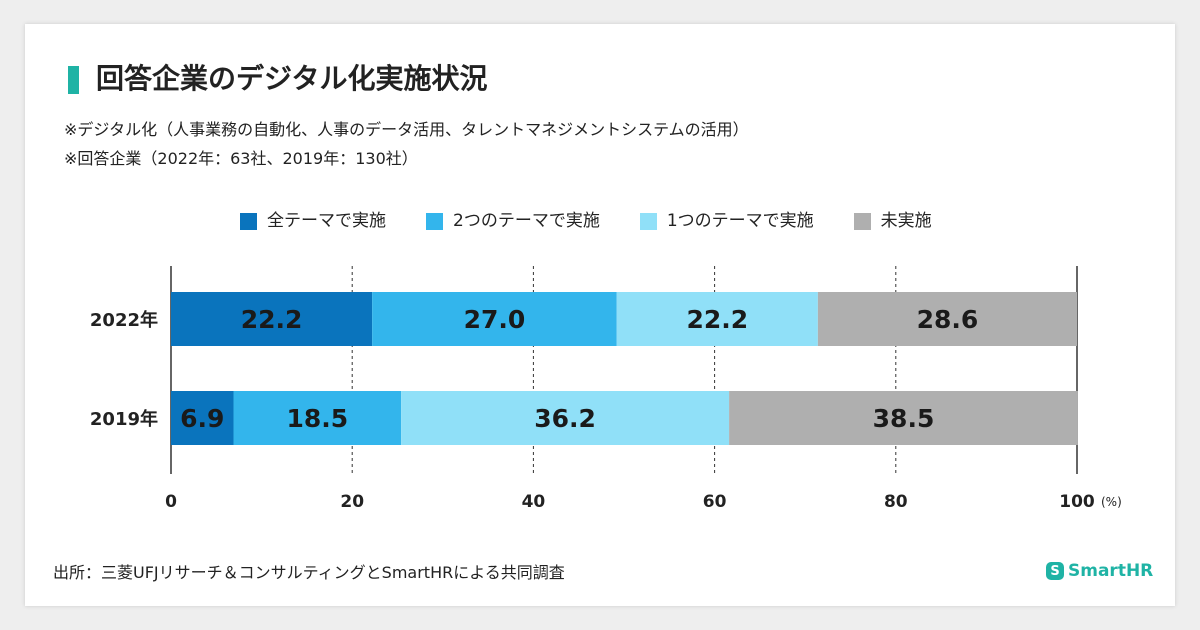 This screenshot has height=630, width=1200. What do you see at coordinates (1111, 571) in the screenshot?
I see `brand-name: SmartHR` at bounding box center [1111, 571].